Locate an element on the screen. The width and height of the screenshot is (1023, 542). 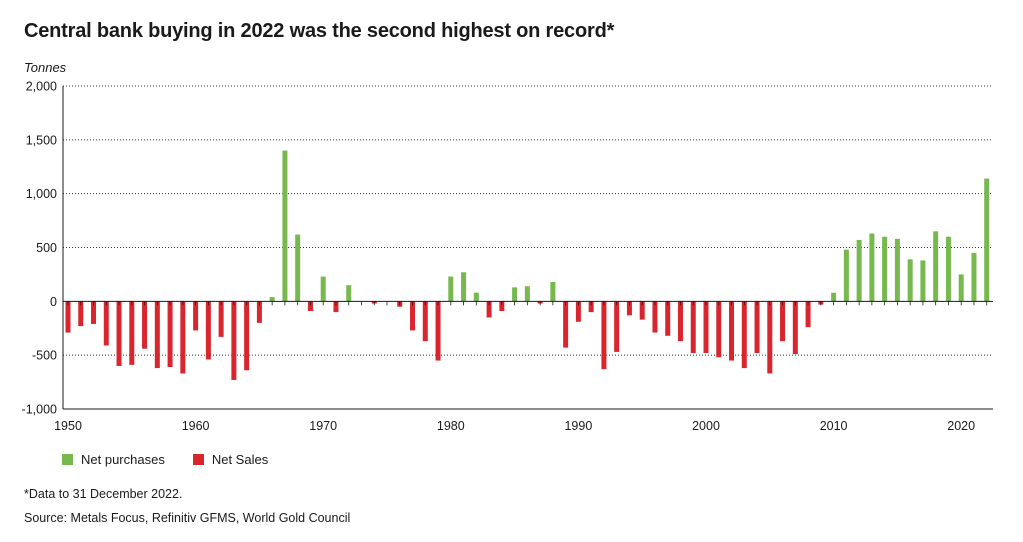
x-tick-label: 1950 is located at coordinates (68, 426).